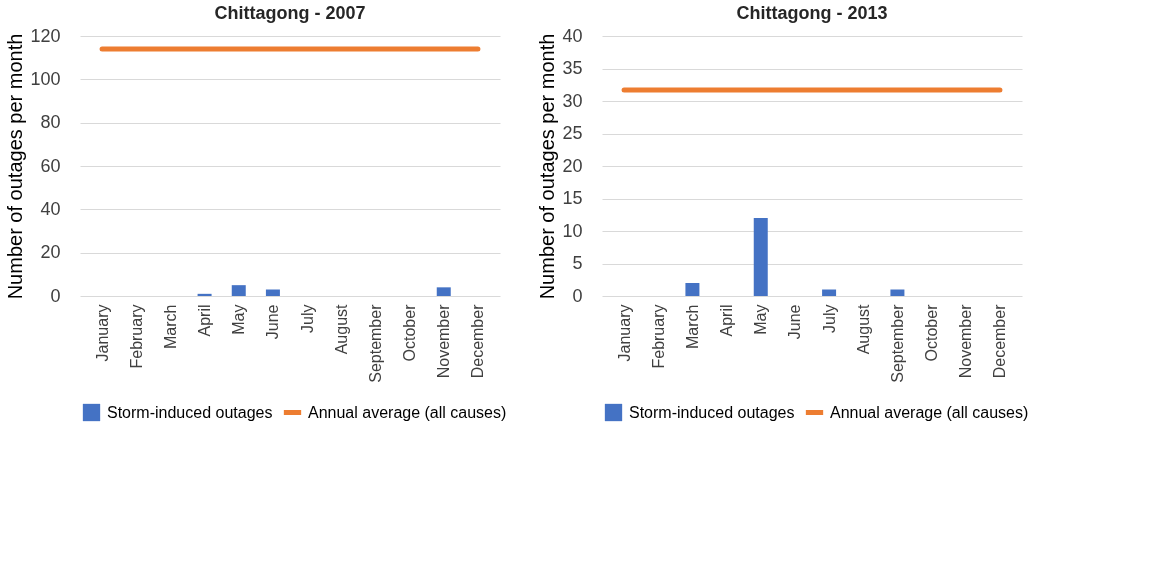  What do you see at coordinates (577, 263) in the screenshot?
I see `y-tick-label: 5` at bounding box center [577, 263].